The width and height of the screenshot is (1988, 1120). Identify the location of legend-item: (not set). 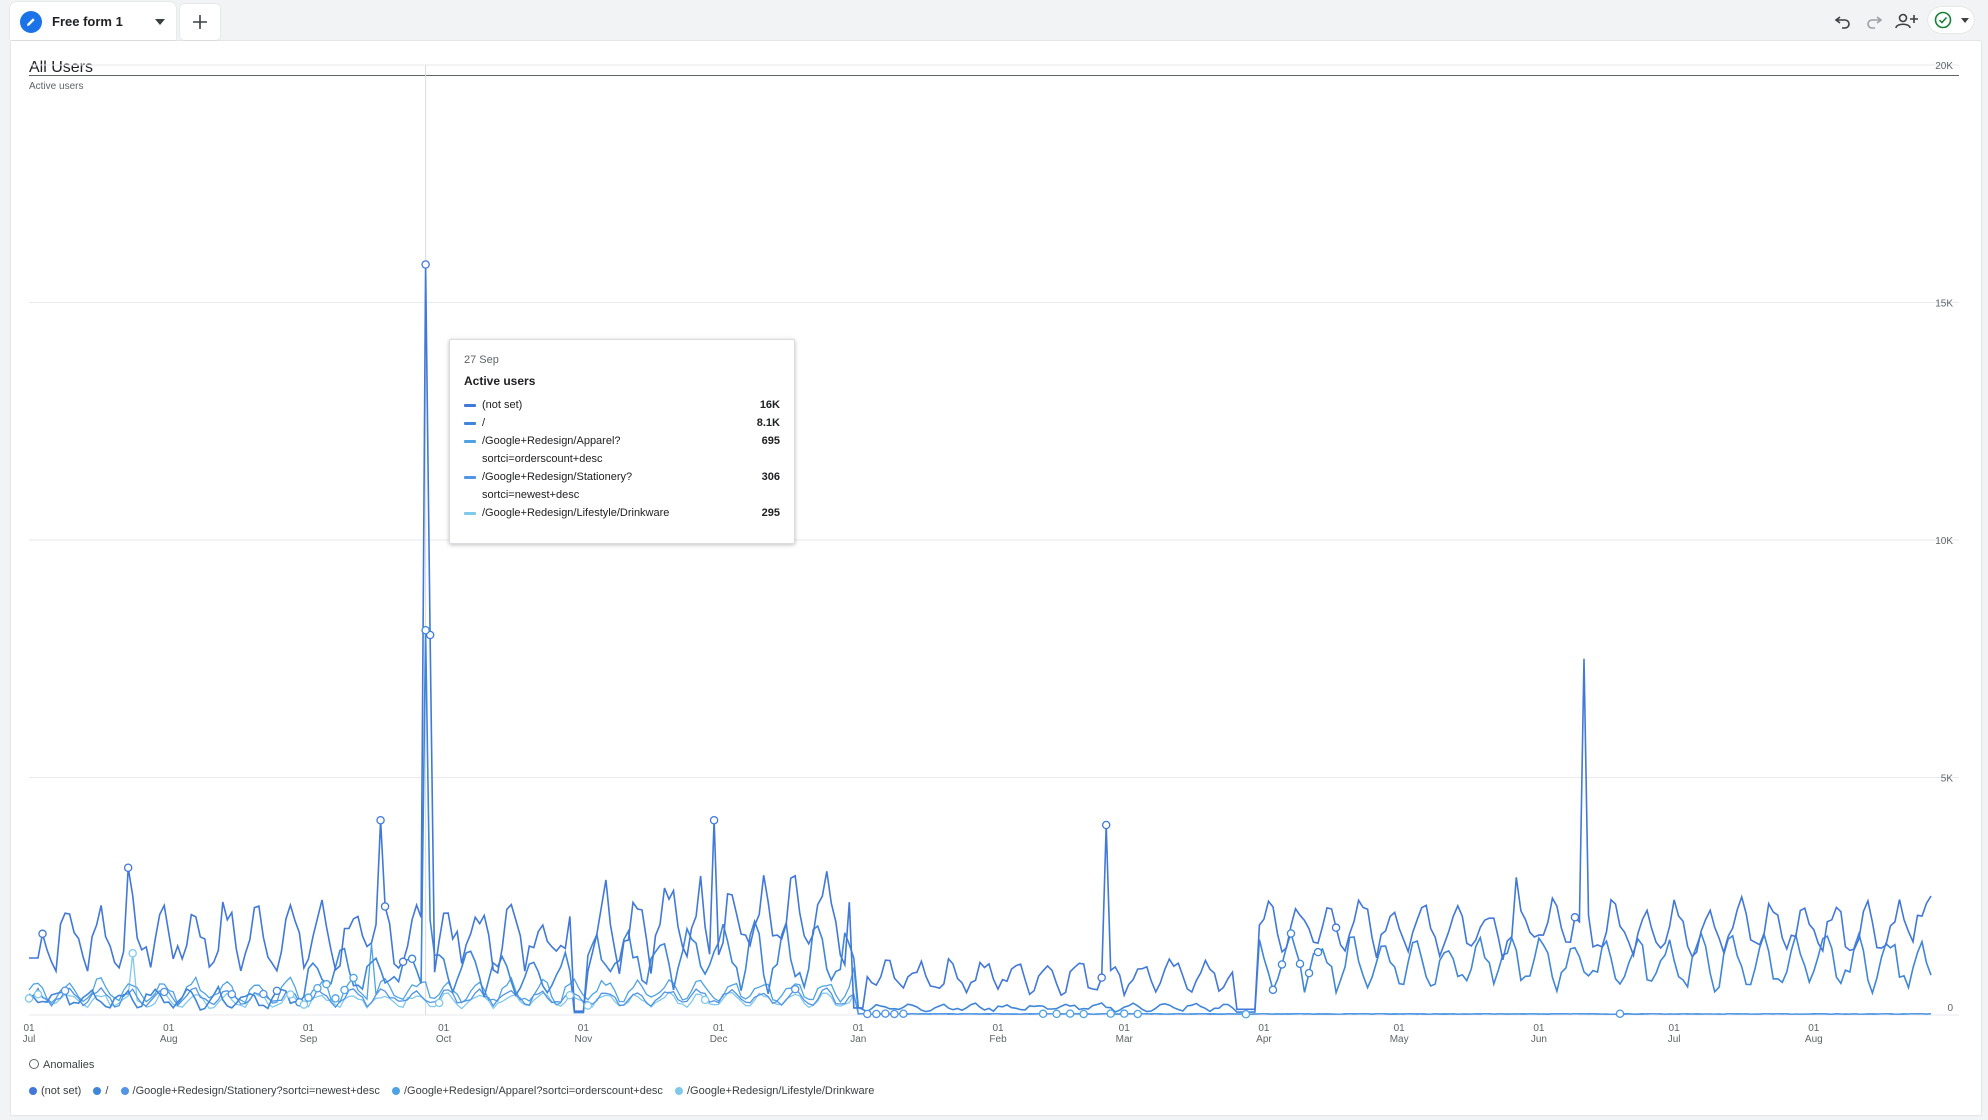
(55, 1091).